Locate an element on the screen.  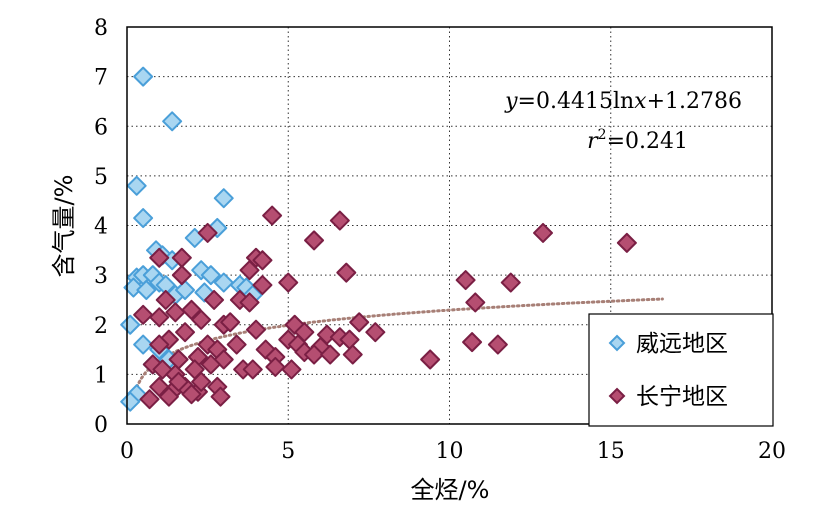
legend-box is located at coordinates (681, 370).